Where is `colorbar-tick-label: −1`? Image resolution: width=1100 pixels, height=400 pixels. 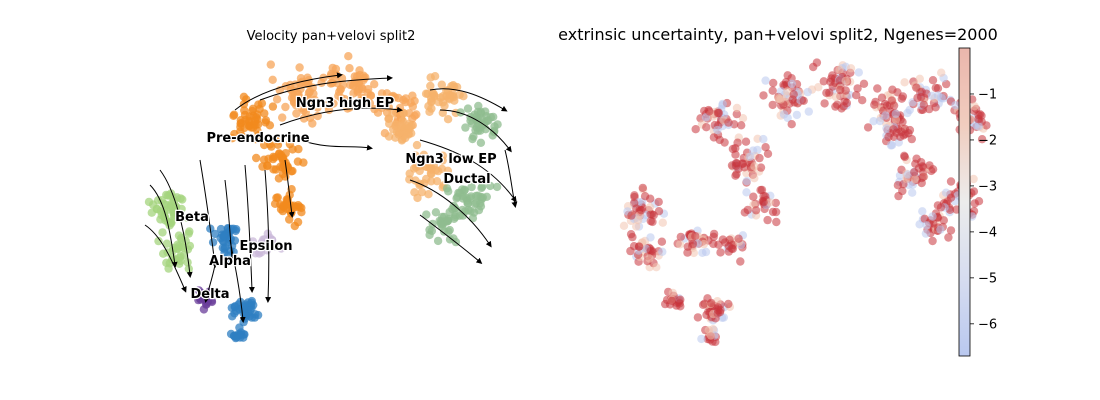 colorbar-tick-label: −1 is located at coordinates (987, 94).